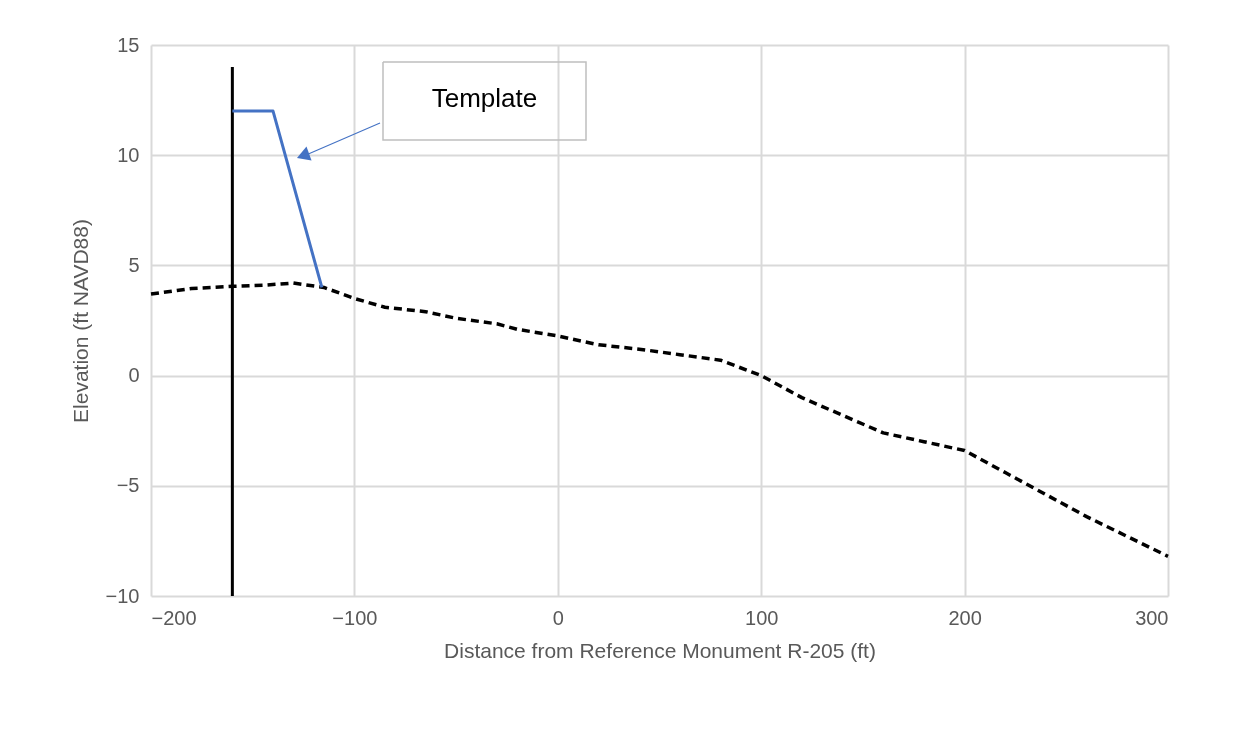 This screenshot has height=747, width=1249. I want to click on annotation: Template, so click(484, 98).